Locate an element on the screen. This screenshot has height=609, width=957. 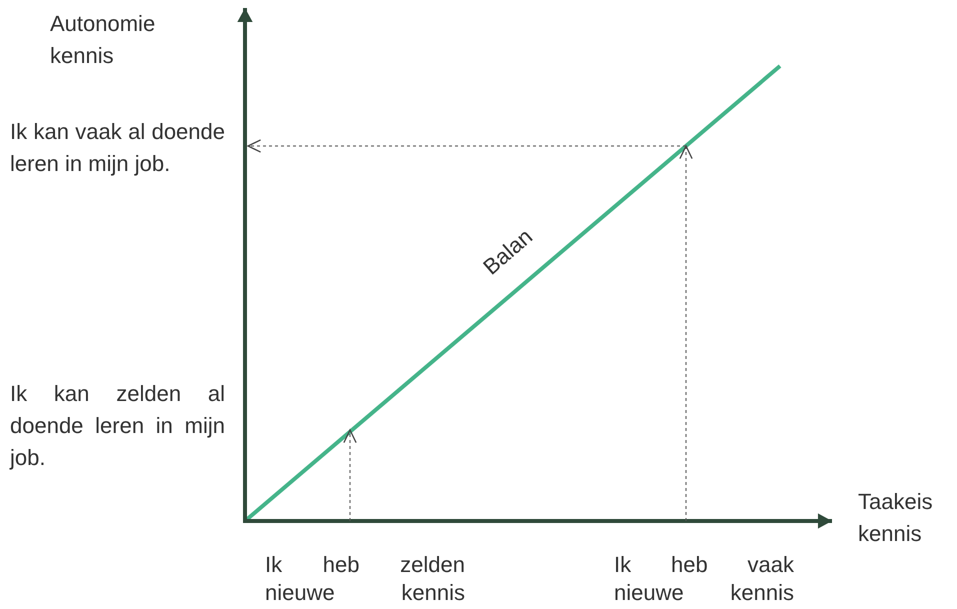
text: Ik heb vaak nieuwe kennis is located at coordinates (704, 579).